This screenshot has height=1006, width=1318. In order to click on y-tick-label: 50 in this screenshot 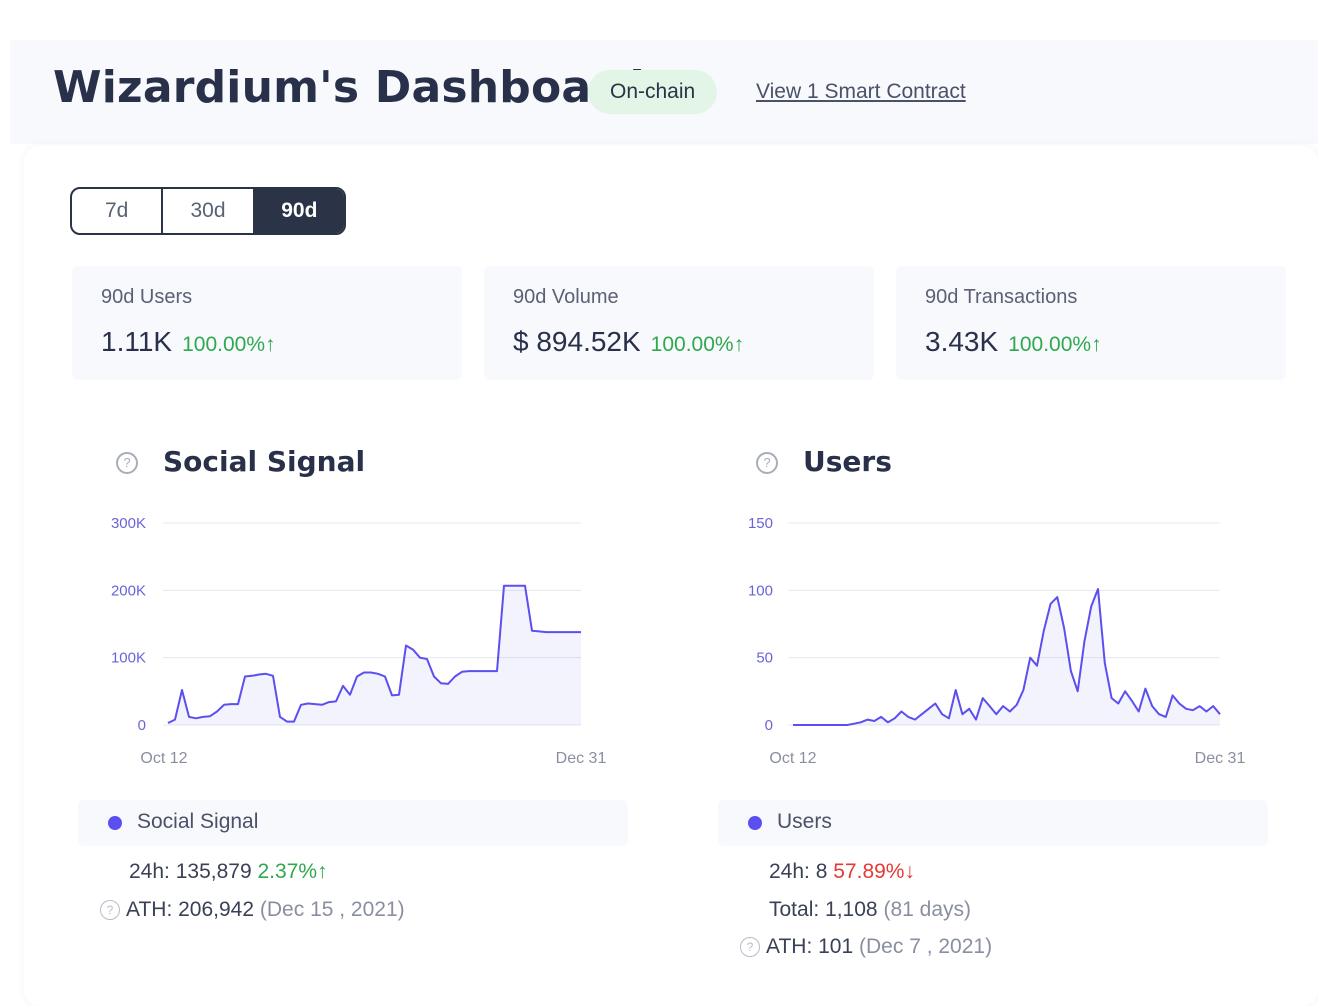, I will do `click(764, 658)`.